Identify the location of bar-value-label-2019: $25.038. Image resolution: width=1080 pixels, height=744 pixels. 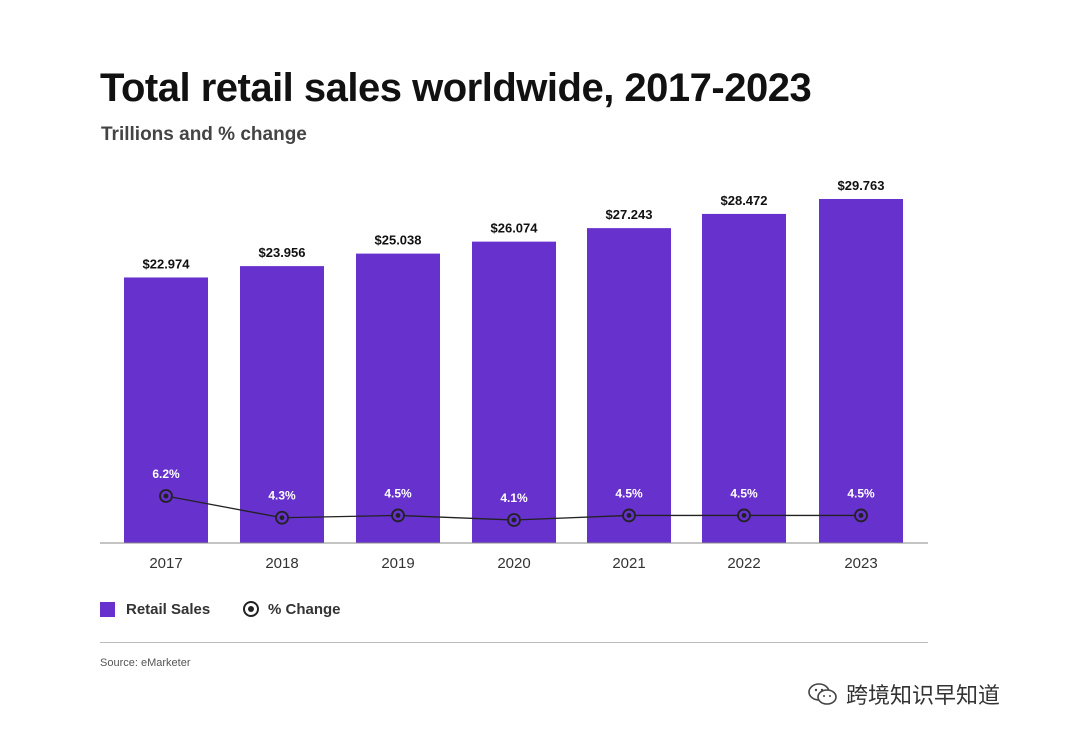
(398, 240).